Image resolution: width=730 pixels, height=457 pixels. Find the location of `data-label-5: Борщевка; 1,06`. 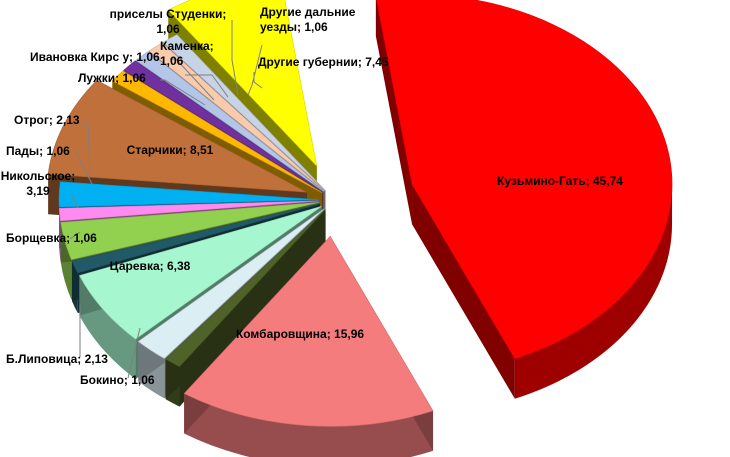

data-label-5: Борщевка; 1,06 is located at coordinates (51, 238).